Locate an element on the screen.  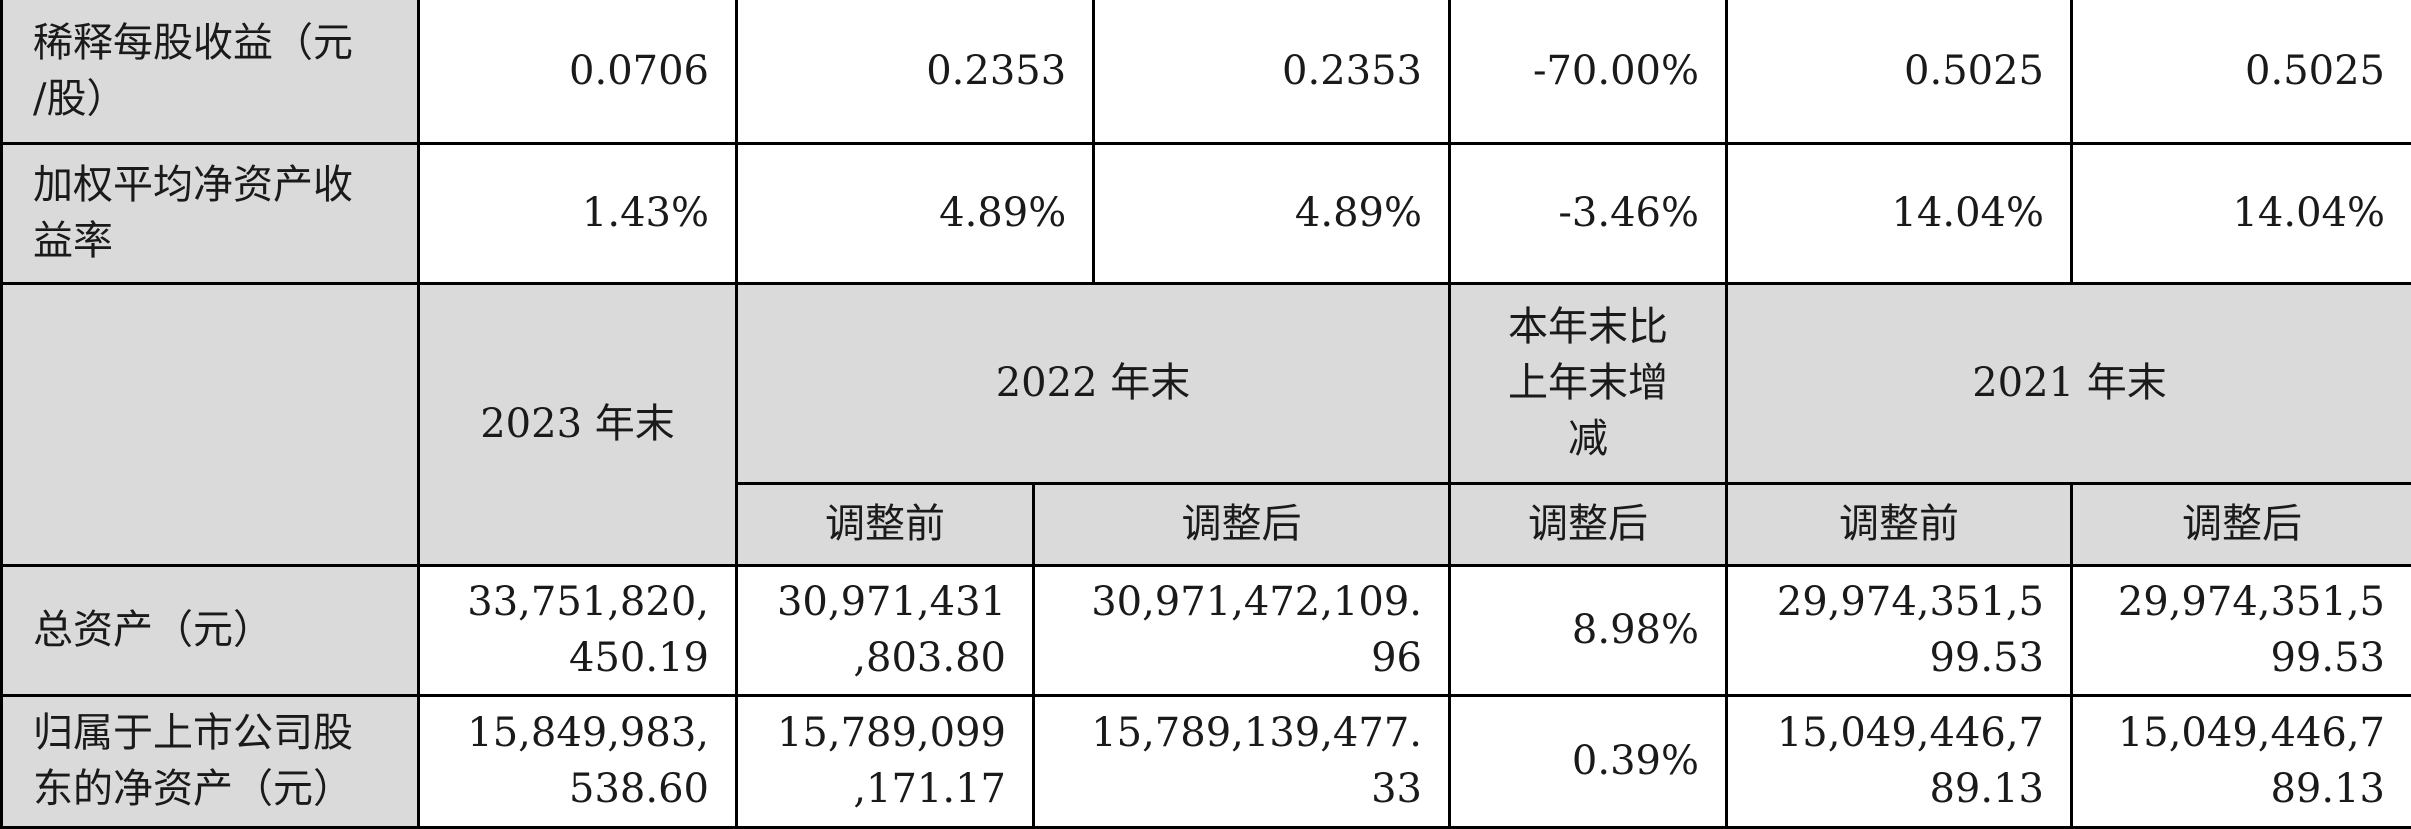
value-2023: 15,849,983, 538.60 is located at coordinates (578, 761).